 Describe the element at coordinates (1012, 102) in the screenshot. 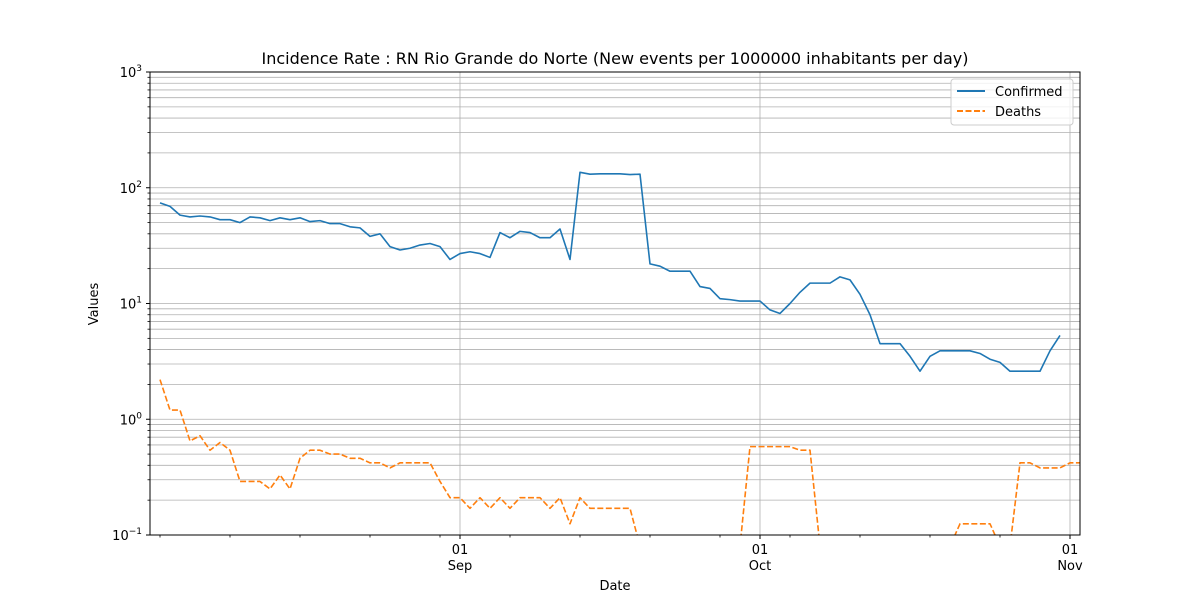

I see `legend: Confirmed Deaths` at that location.